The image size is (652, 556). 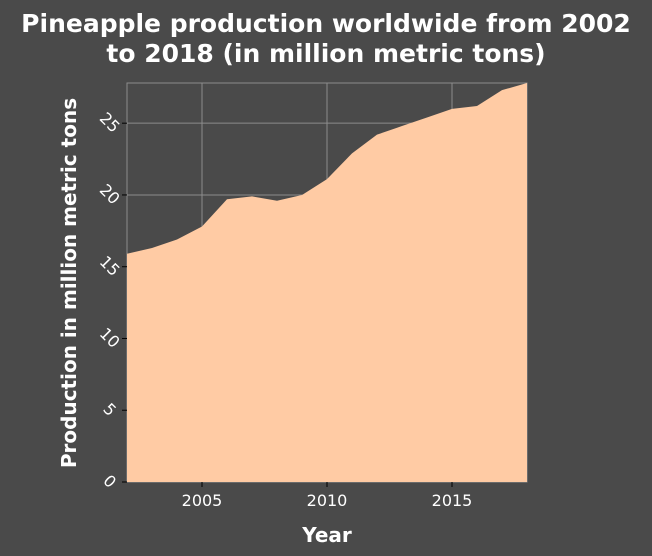 I want to click on y-tick-label-0: 0, so click(x=109, y=481).